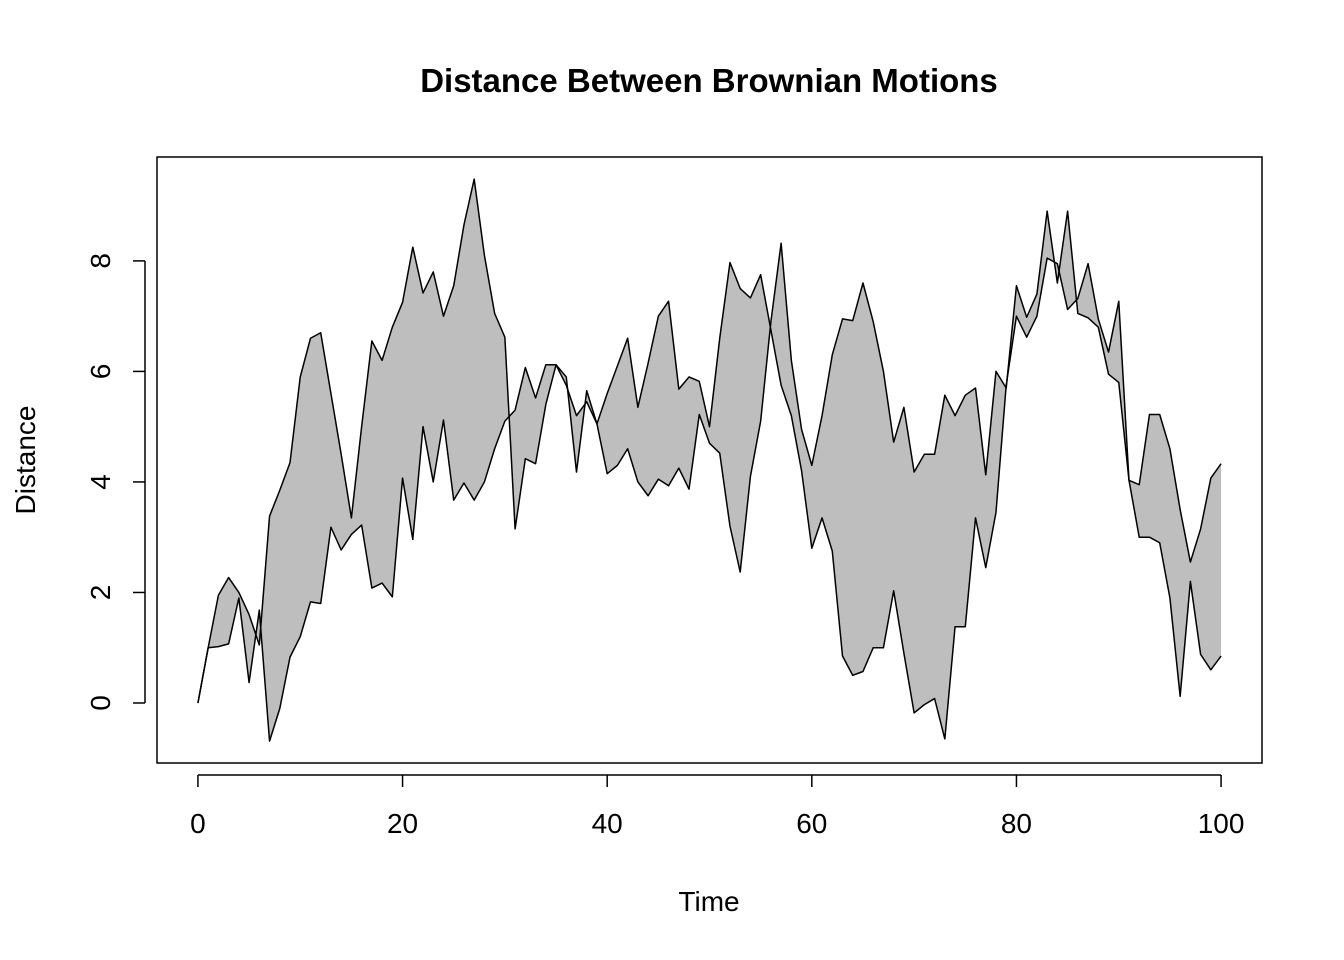  I want to click on x-tick-label: 0, so click(198, 823).